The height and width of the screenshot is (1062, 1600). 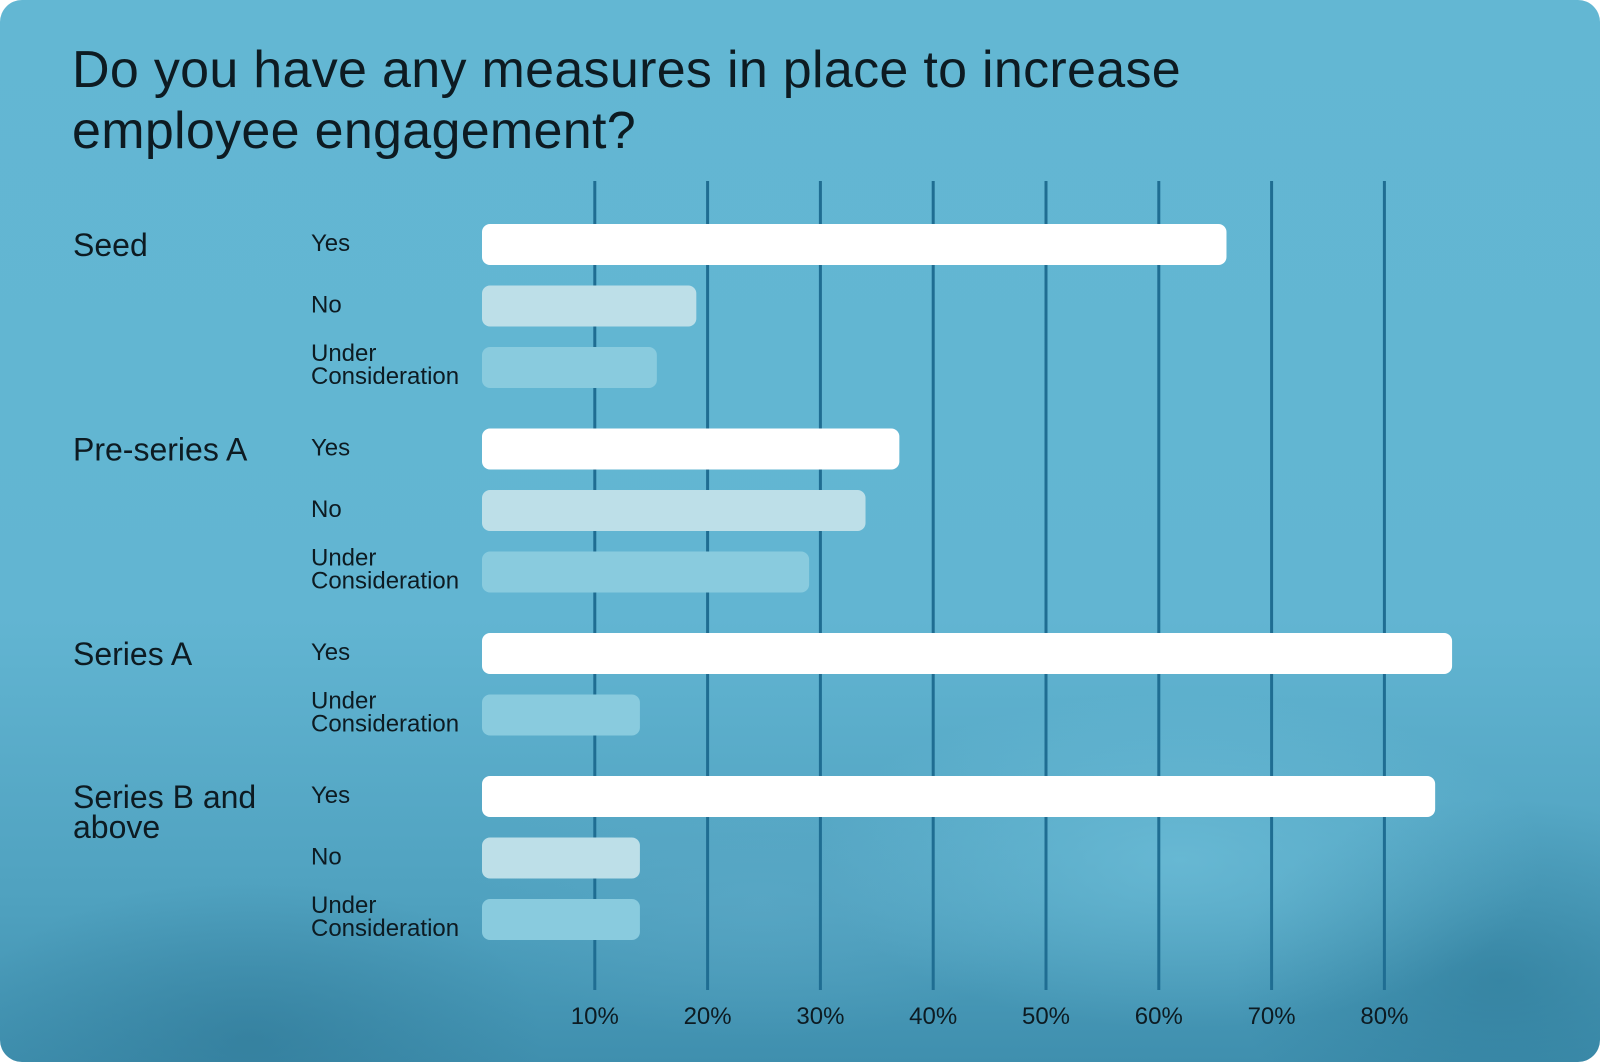 I want to click on bar-series-b-and-above-no, so click(x=561, y=858).